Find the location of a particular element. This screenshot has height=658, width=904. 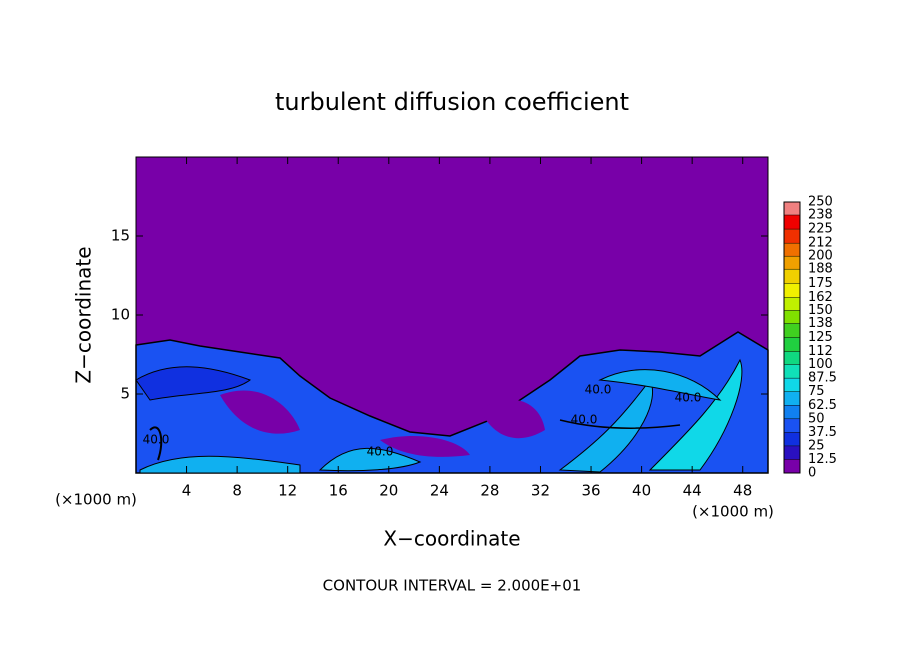

colorbar-frame is located at coordinates (792, 337).